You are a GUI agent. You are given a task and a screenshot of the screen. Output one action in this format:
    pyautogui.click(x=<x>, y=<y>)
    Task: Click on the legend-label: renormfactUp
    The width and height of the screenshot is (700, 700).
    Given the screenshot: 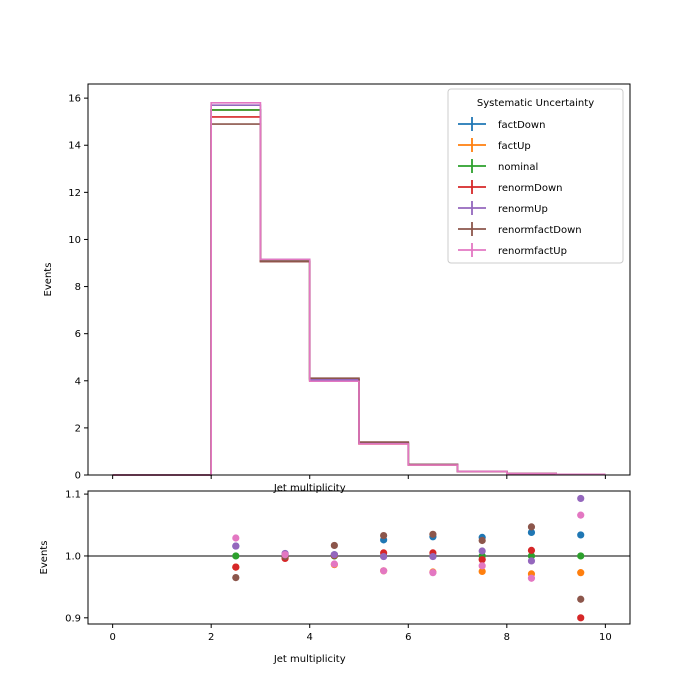 What is the action you would take?
    pyautogui.click(x=532, y=251)
    